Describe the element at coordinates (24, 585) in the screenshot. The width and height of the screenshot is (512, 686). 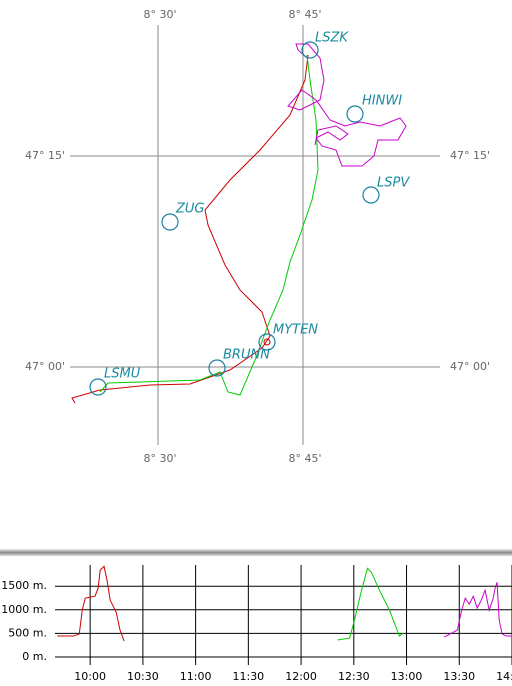
I see `y-tick-label: 1500 m.` at that location.